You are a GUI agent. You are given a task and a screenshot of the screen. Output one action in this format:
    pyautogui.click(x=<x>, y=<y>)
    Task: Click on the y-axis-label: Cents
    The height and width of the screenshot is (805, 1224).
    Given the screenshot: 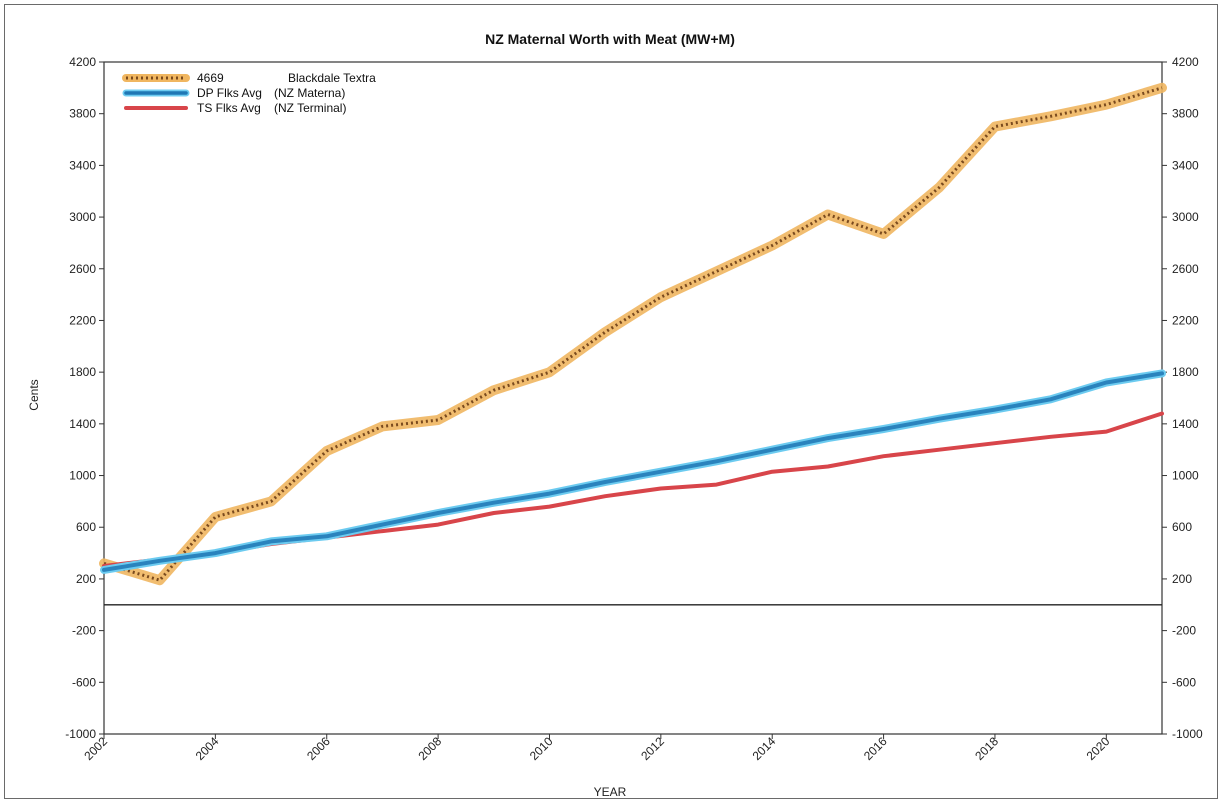 What is the action you would take?
    pyautogui.click(x=34, y=394)
    